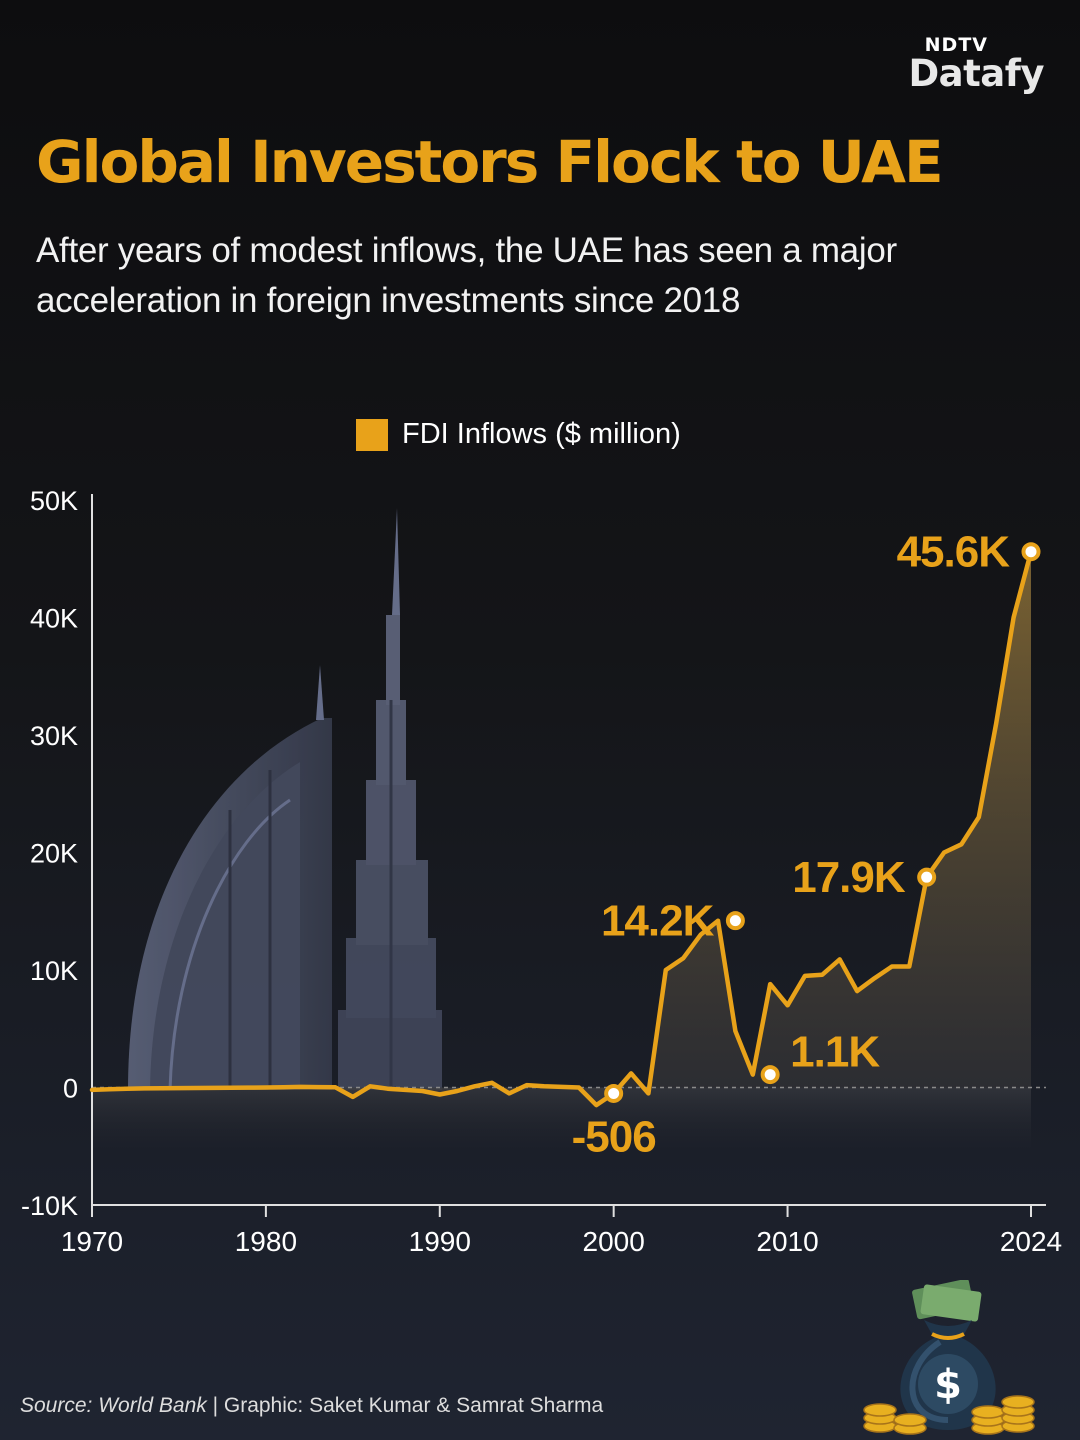 The image size is (1080, 1440). I want to click on chart-legend: FDI Inflows ($ million), so click(518, 434).